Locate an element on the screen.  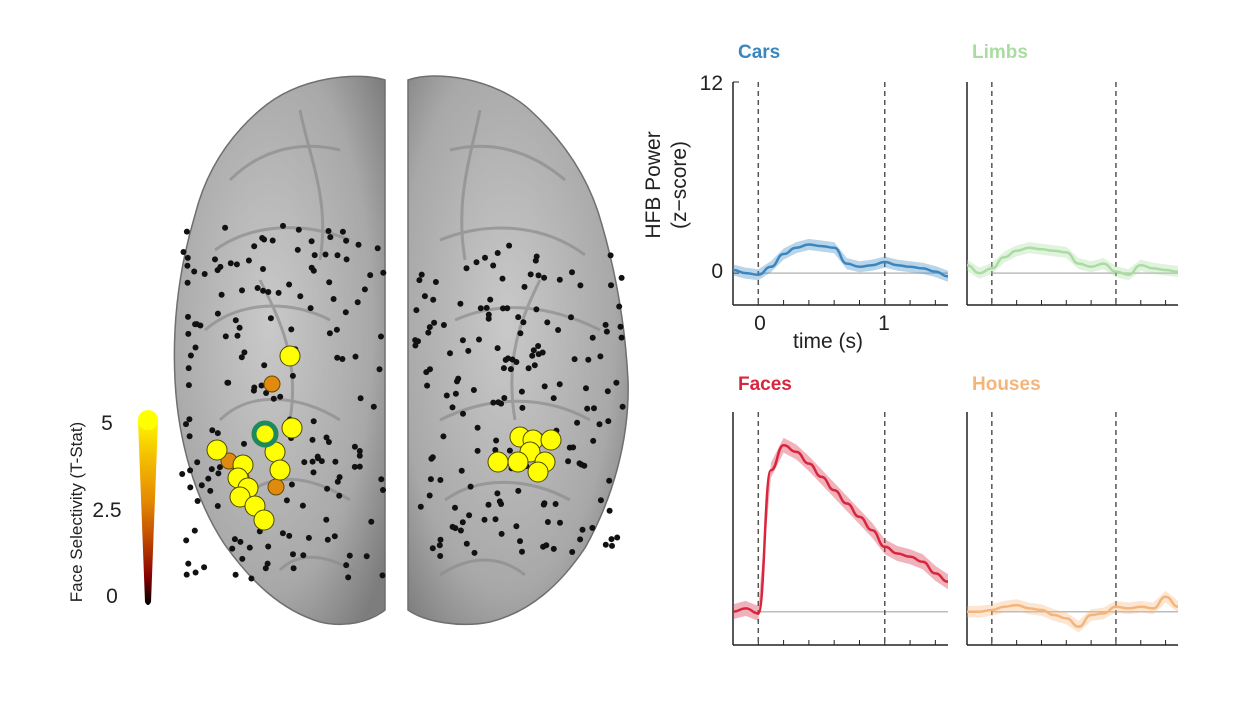
series-line-houses is located at coordinates (1073, 611).